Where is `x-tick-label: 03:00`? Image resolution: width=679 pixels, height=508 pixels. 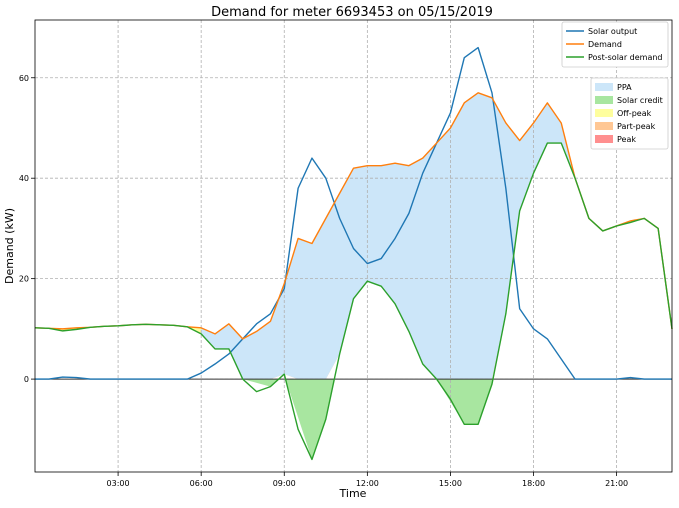 x-tick-label: 03:00 is located at coordinates (118, 483).